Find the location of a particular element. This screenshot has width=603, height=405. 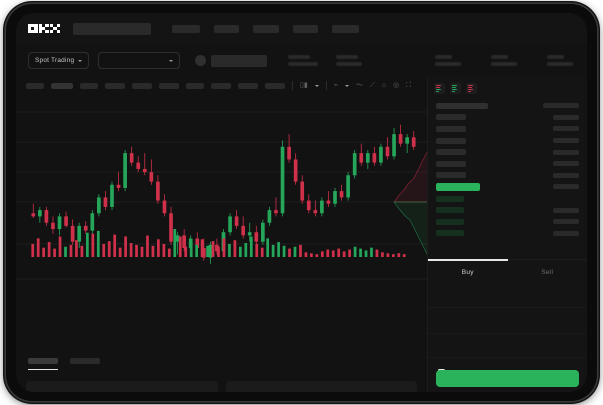

order-side-tabs: Buy Sell is located at coordinates (507, 272).